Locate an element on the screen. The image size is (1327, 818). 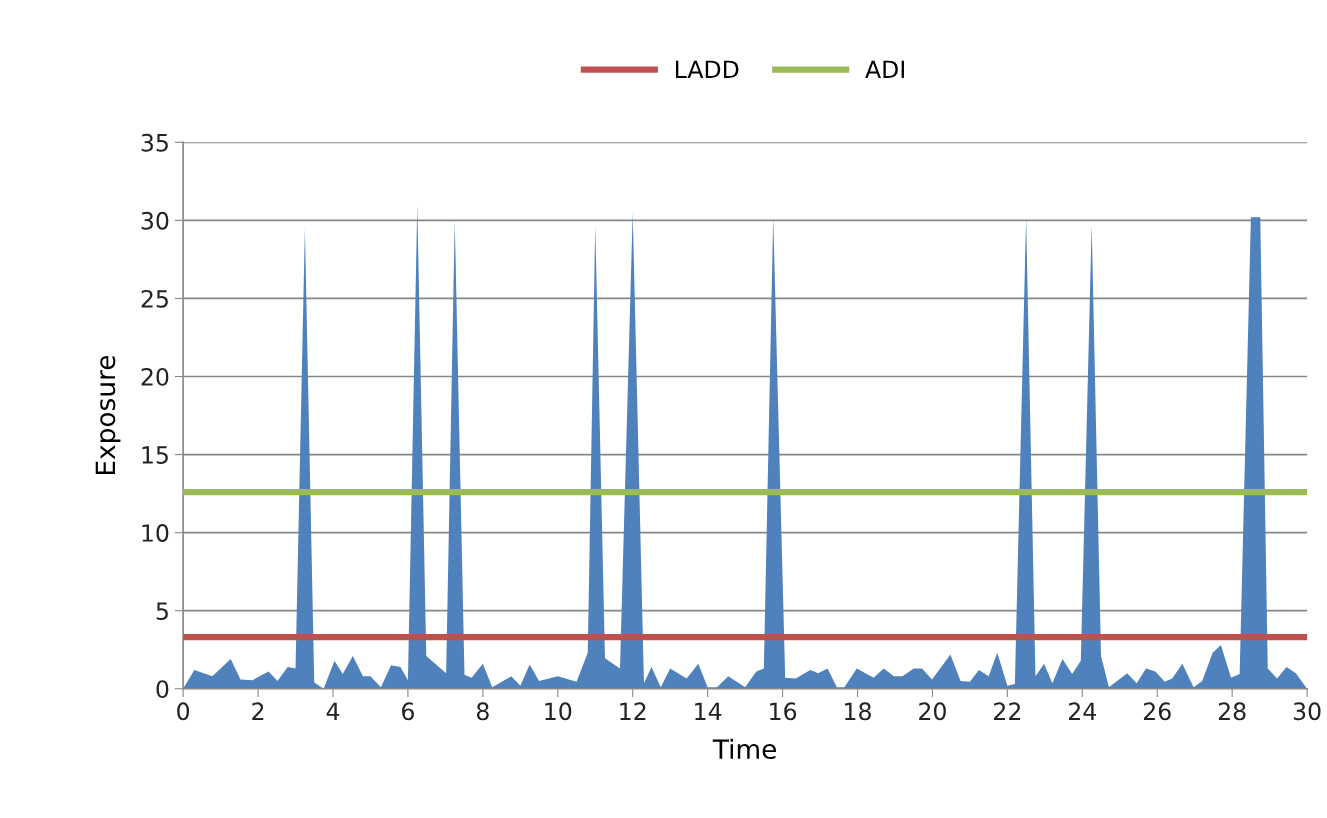
x-tick-label: 4 is located at coordinates (333, 711).